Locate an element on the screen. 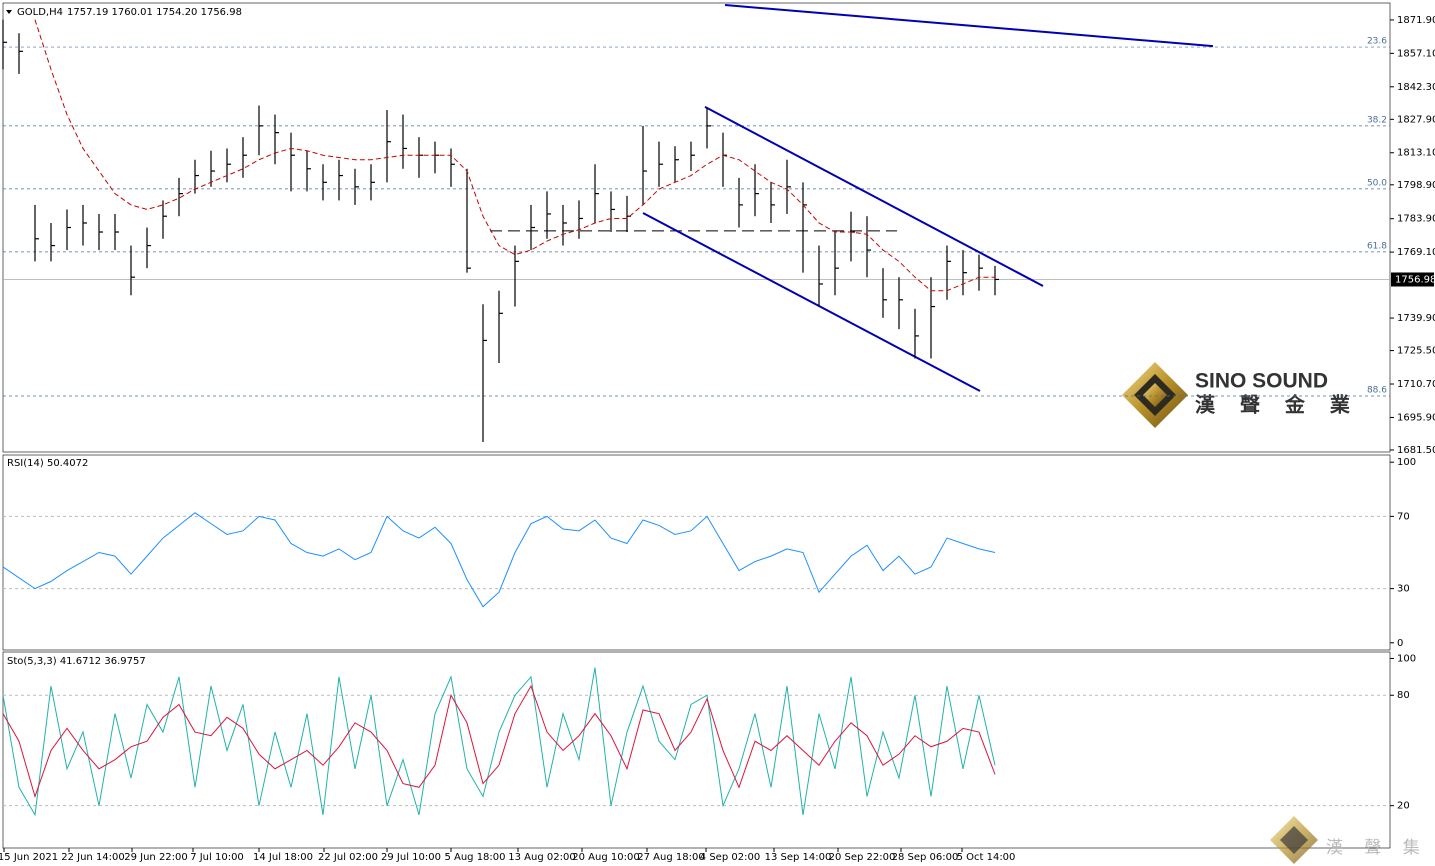 The height and width of the screenshot is (866, 1435). logo-chinese: 漢 聲 金 業 is located at coordinates (1277, 405).